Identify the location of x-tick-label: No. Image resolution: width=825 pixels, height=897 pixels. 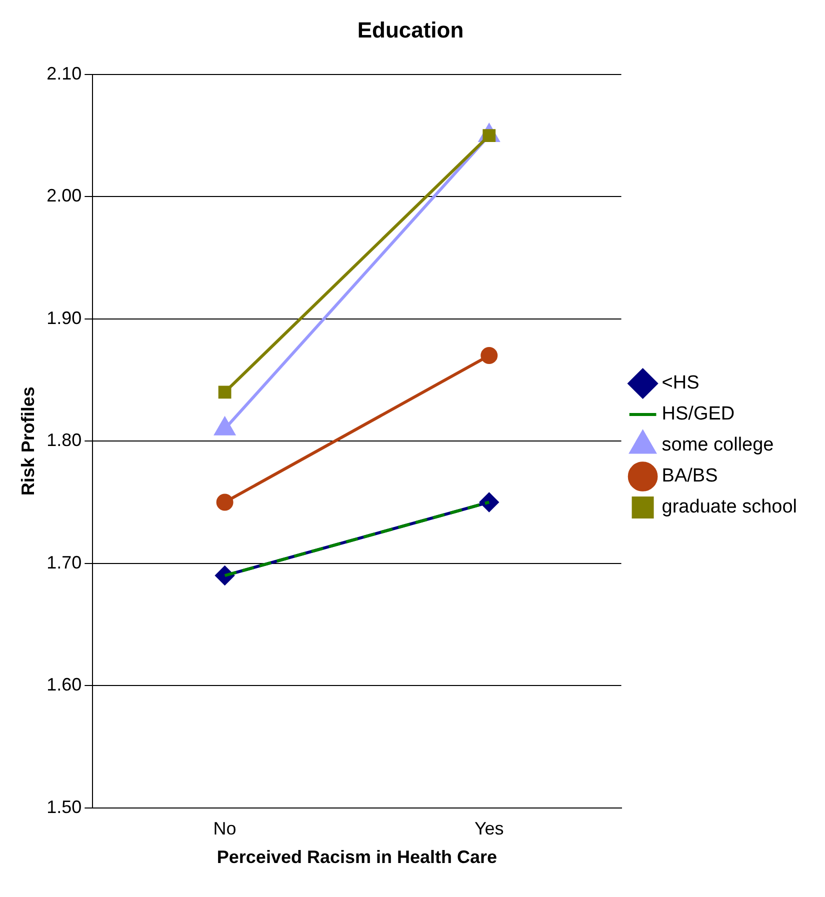
(224, 828).